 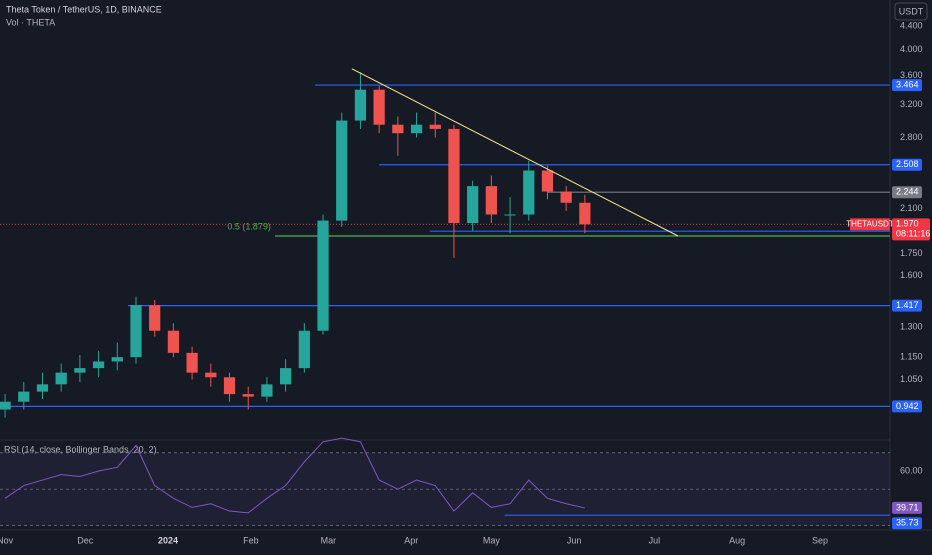 What do you see at coordinates (84, 9) in the screenshot?
I see `chart-title: Theta Token / TetherUS, 1D, BINANCE` at bounding box center [84, 9].